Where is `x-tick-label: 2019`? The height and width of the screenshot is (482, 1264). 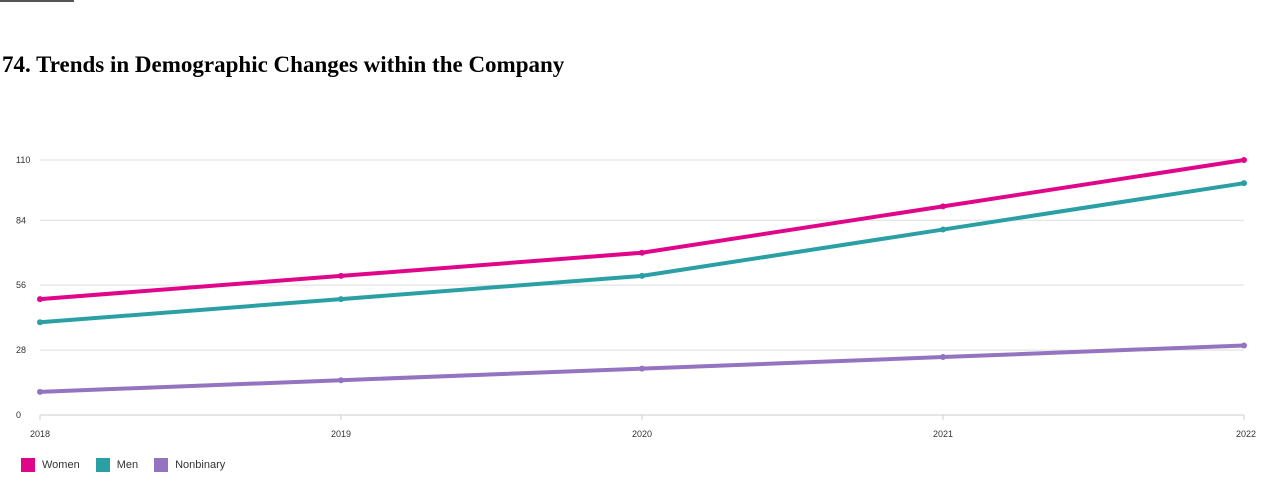
x-tick-label: 2019 is located at coordinates (341, 434).